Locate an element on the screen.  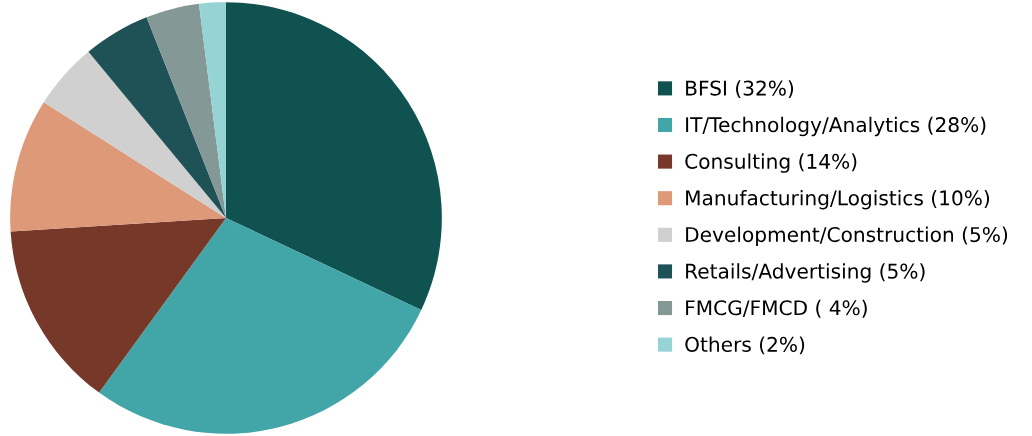
legend-label: Manufacturing/Logistics (10%) is located at coordinates (838, 199).